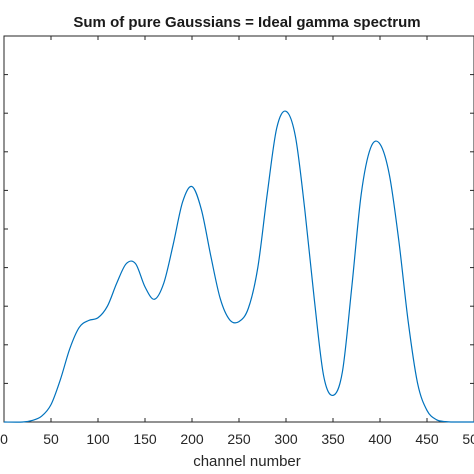 The width and height of the screenshot is (474, 474). I want to click on x-tick-label: 250, so click(239, 439).